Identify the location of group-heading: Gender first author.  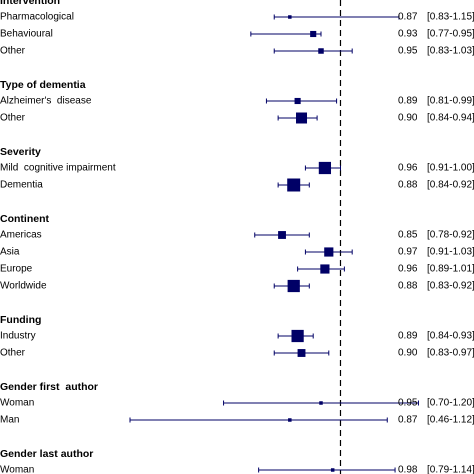
(49, 387).